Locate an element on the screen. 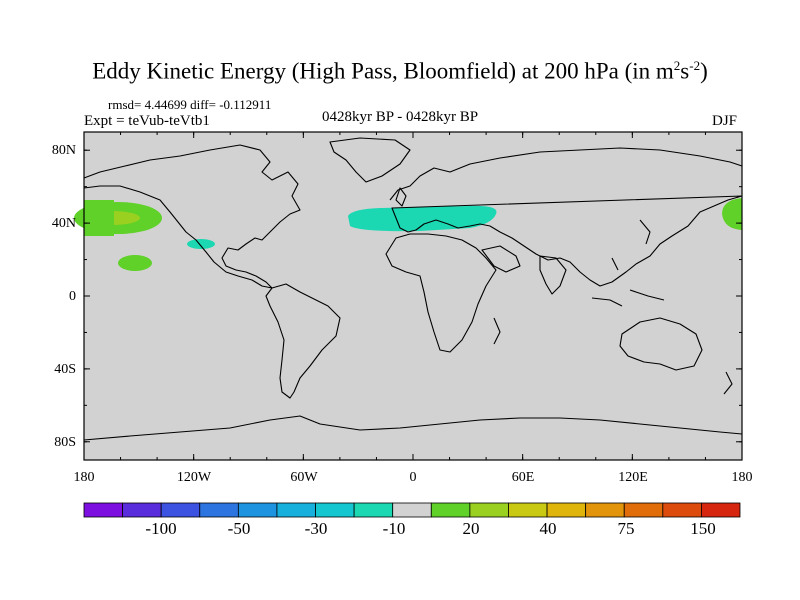  y-tick-label: 80S is located at coordinates (65, 442).